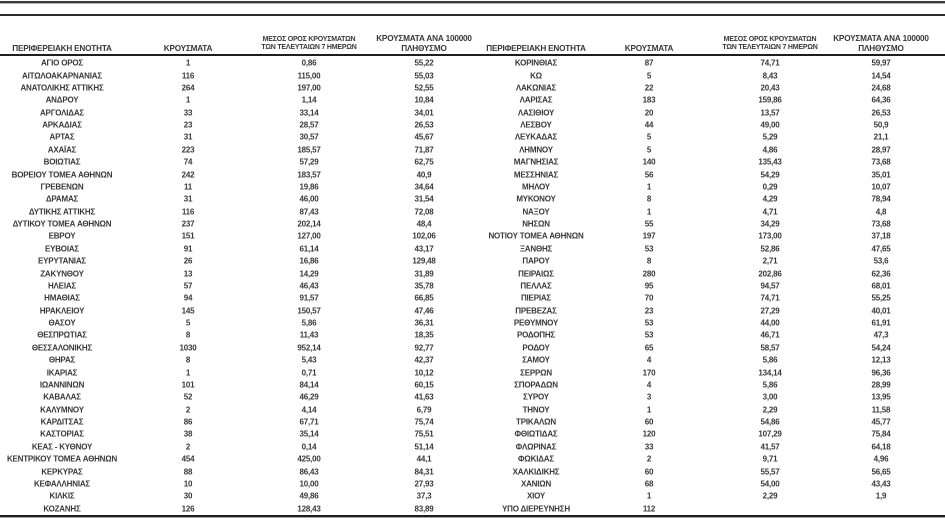 This screenshot has width=945, height=528. Describe the element at coordinates (236, 348) in the screenshot. I see `table-row: ΘΕΣΣΑΛΟΝΙΚΗΣ 1030 952,14 92,77` at that location.